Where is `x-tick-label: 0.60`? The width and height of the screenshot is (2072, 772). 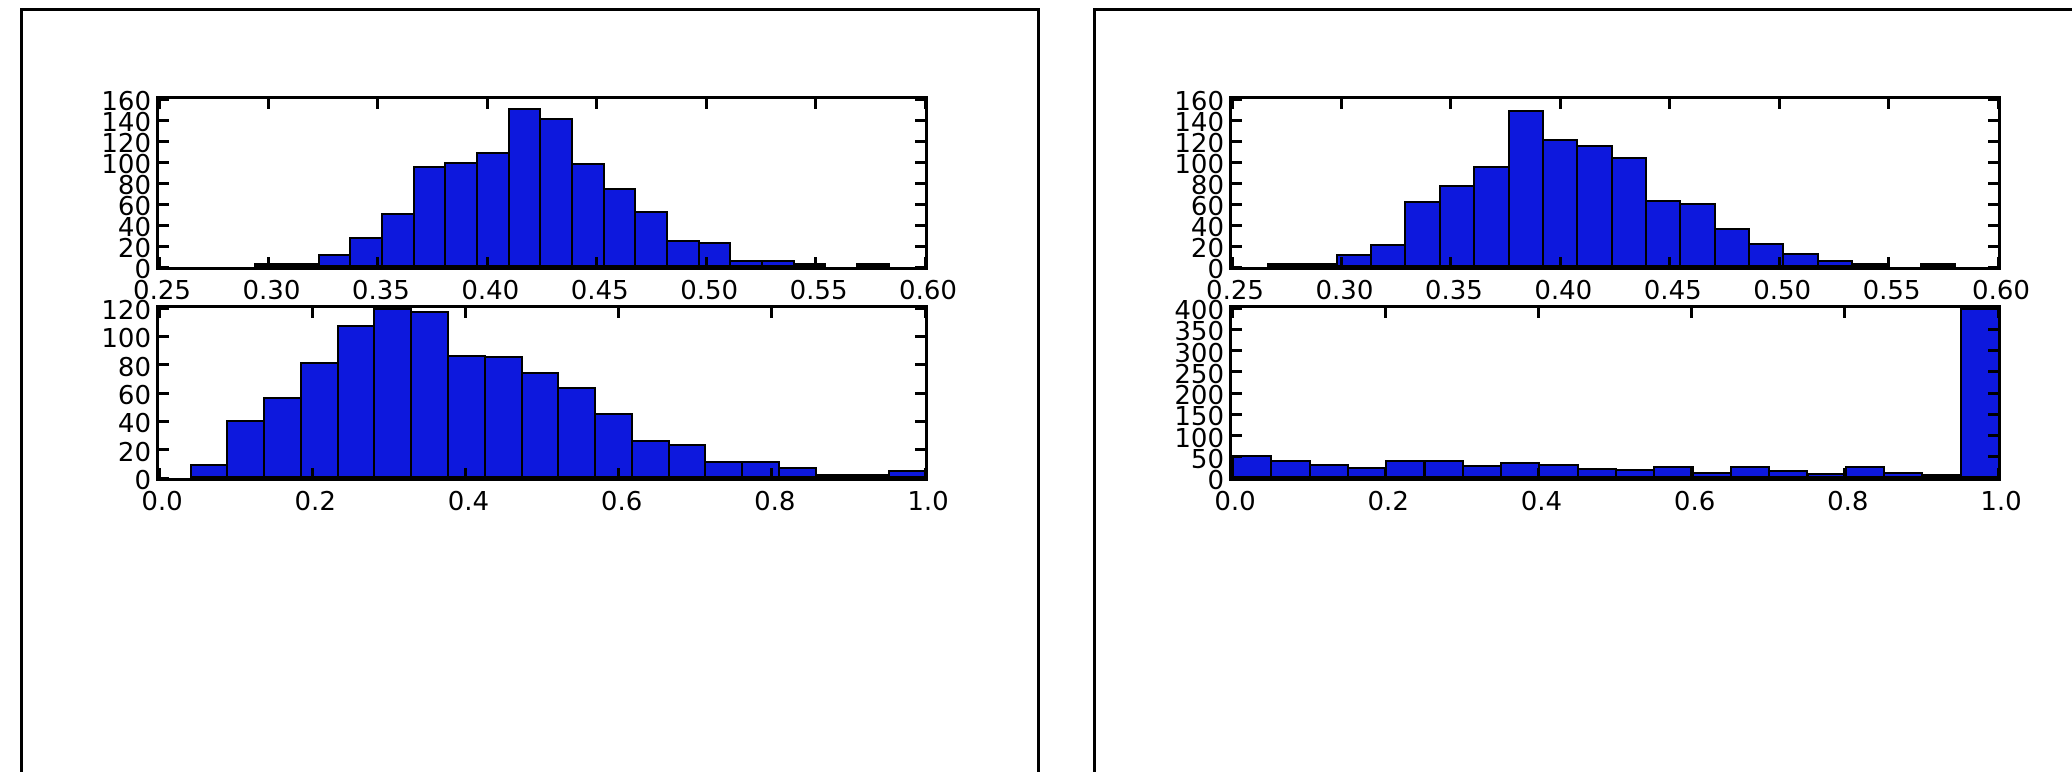
x-tick-label: 0.60 is located at coordinates (2001, 291).